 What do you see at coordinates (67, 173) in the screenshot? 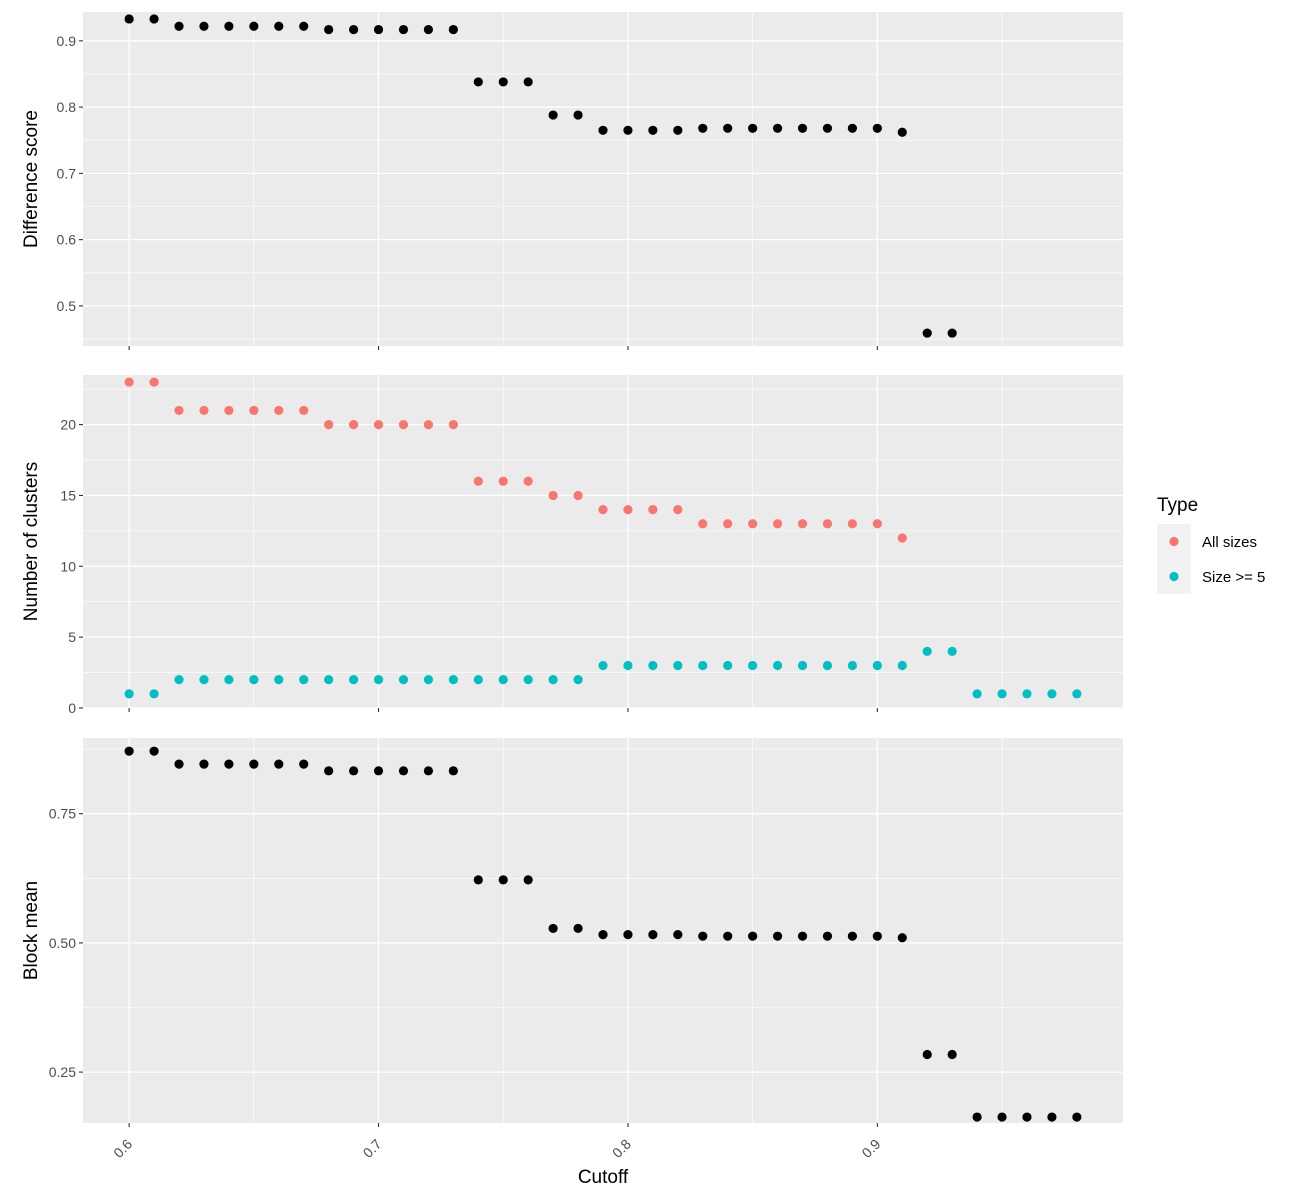
I see `y-tick-label: 0.7` at bounding box center [67, 173].